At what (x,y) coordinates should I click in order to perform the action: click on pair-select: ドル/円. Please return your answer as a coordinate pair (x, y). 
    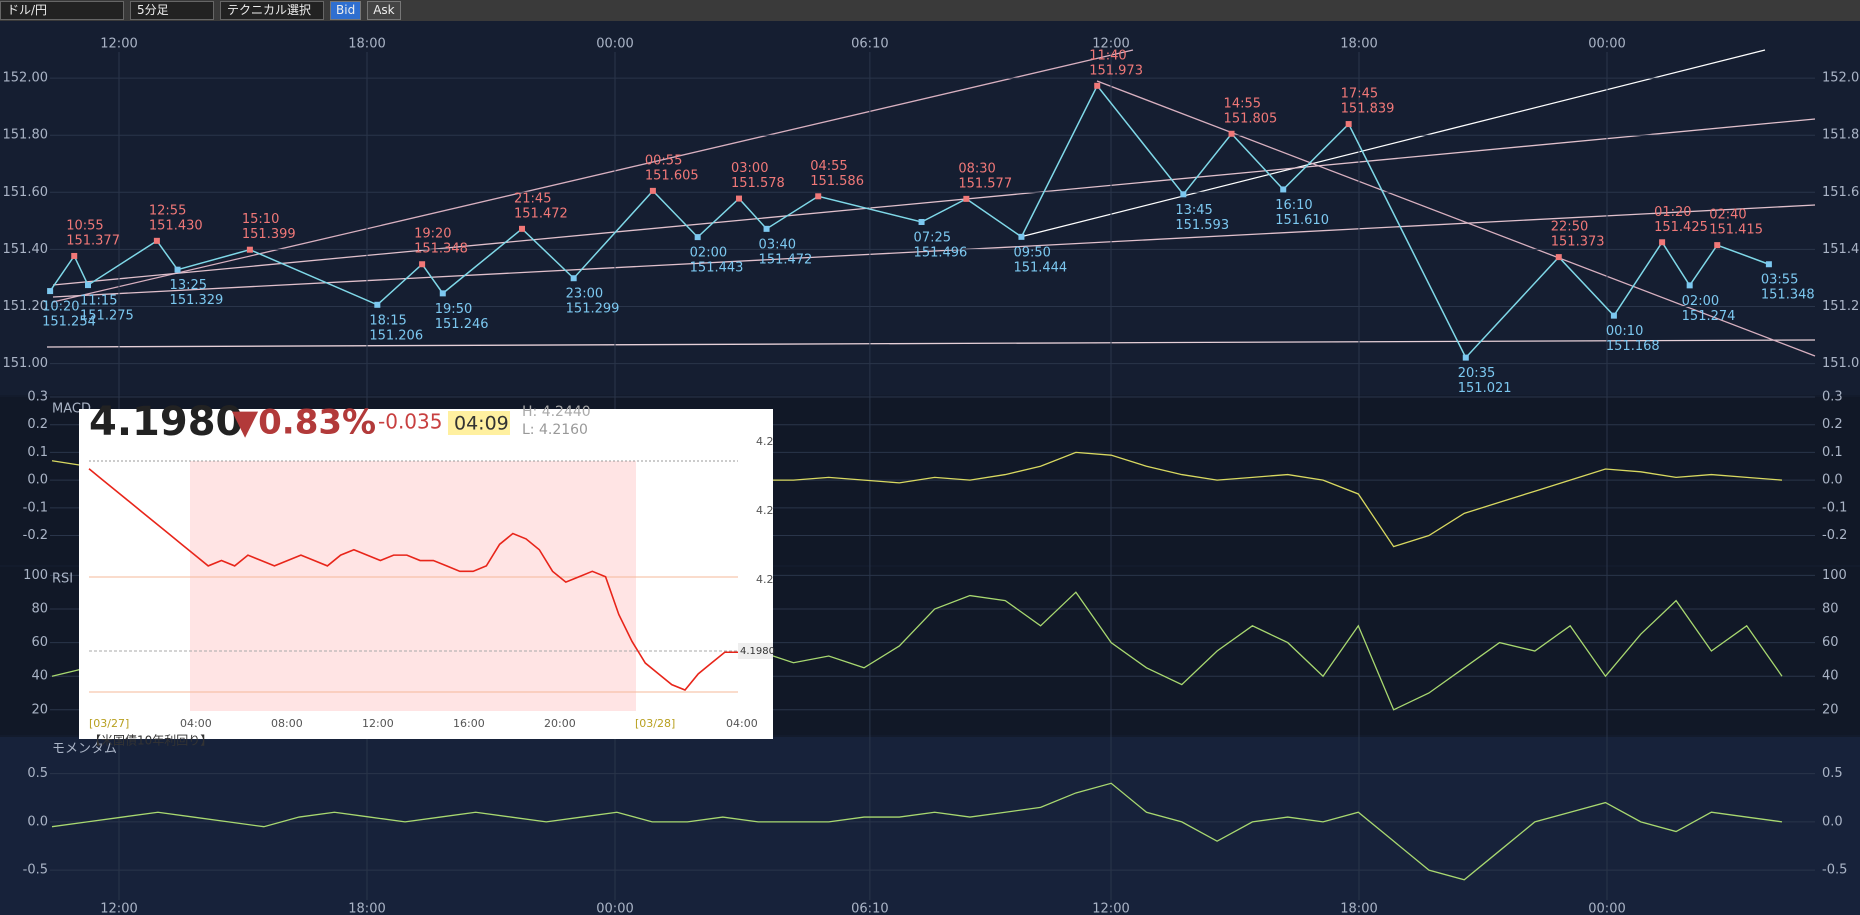
    Looking at the image, I should click on (62, 10).